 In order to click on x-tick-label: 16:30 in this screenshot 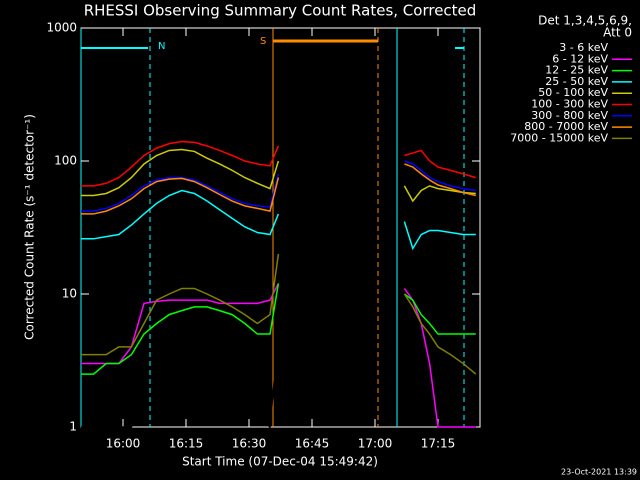, I will do `click(249, 444)`.